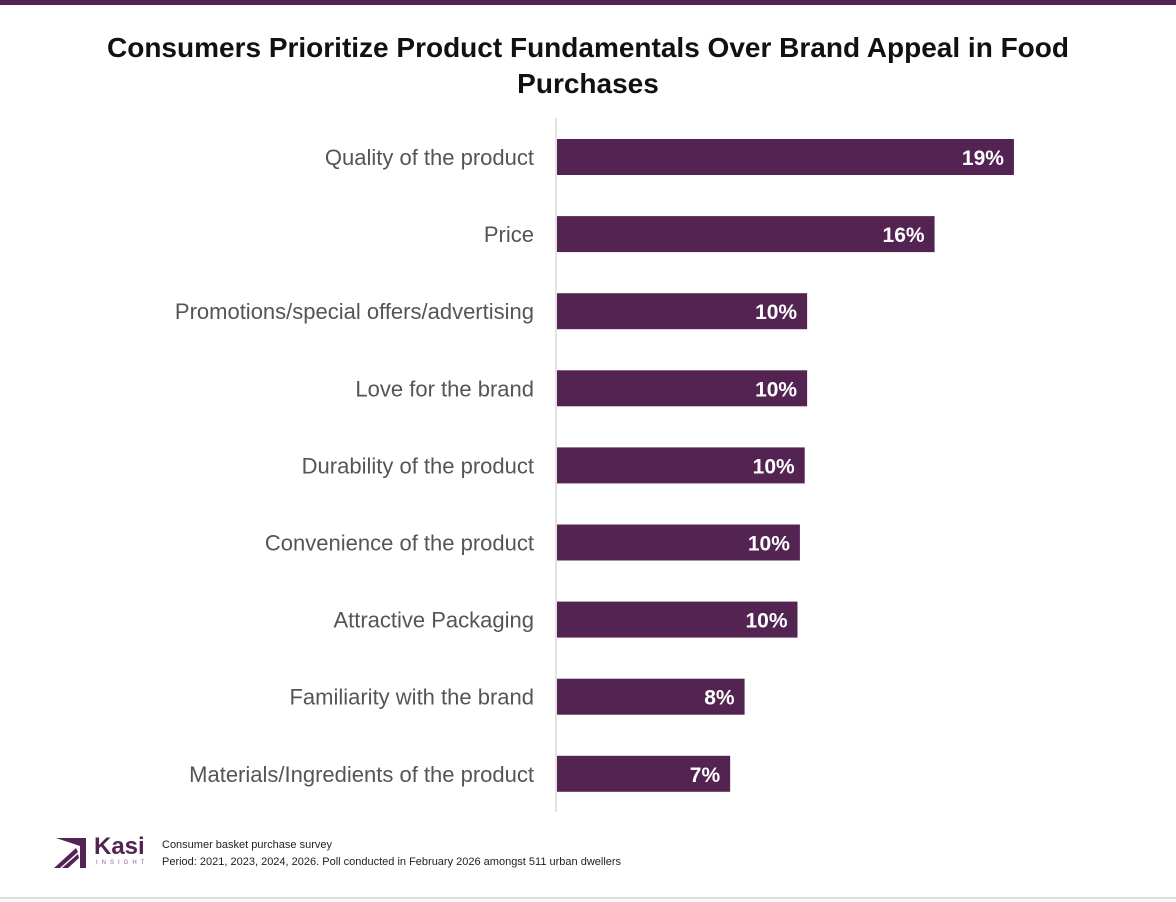 This screenshot has width=1176, height=902. What do you see at coordinates (122, 863) in the screenshot?
I see `logo-subtext: INSIGHT` at bounding box center [122, 863].